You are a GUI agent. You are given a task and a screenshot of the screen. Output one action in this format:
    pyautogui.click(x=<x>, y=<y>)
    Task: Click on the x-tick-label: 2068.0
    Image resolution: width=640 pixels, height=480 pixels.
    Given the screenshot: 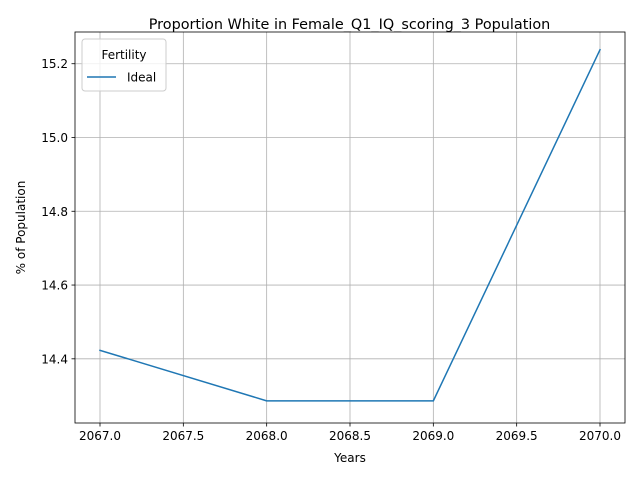 What is the action you would take?
    pyautogui.click(x=267, y=436)
    